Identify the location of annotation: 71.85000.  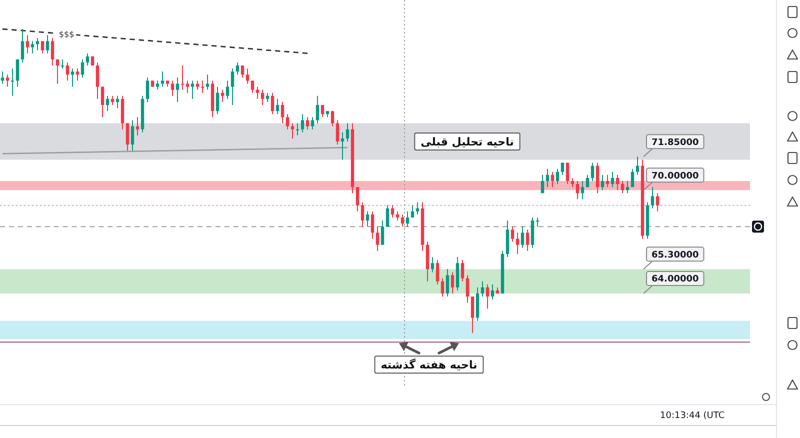
(675, 143).